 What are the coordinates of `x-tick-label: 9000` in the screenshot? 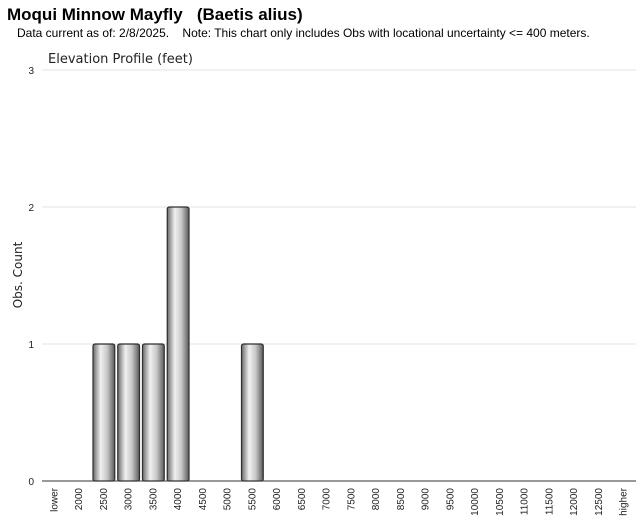 It's located at (426, 499).